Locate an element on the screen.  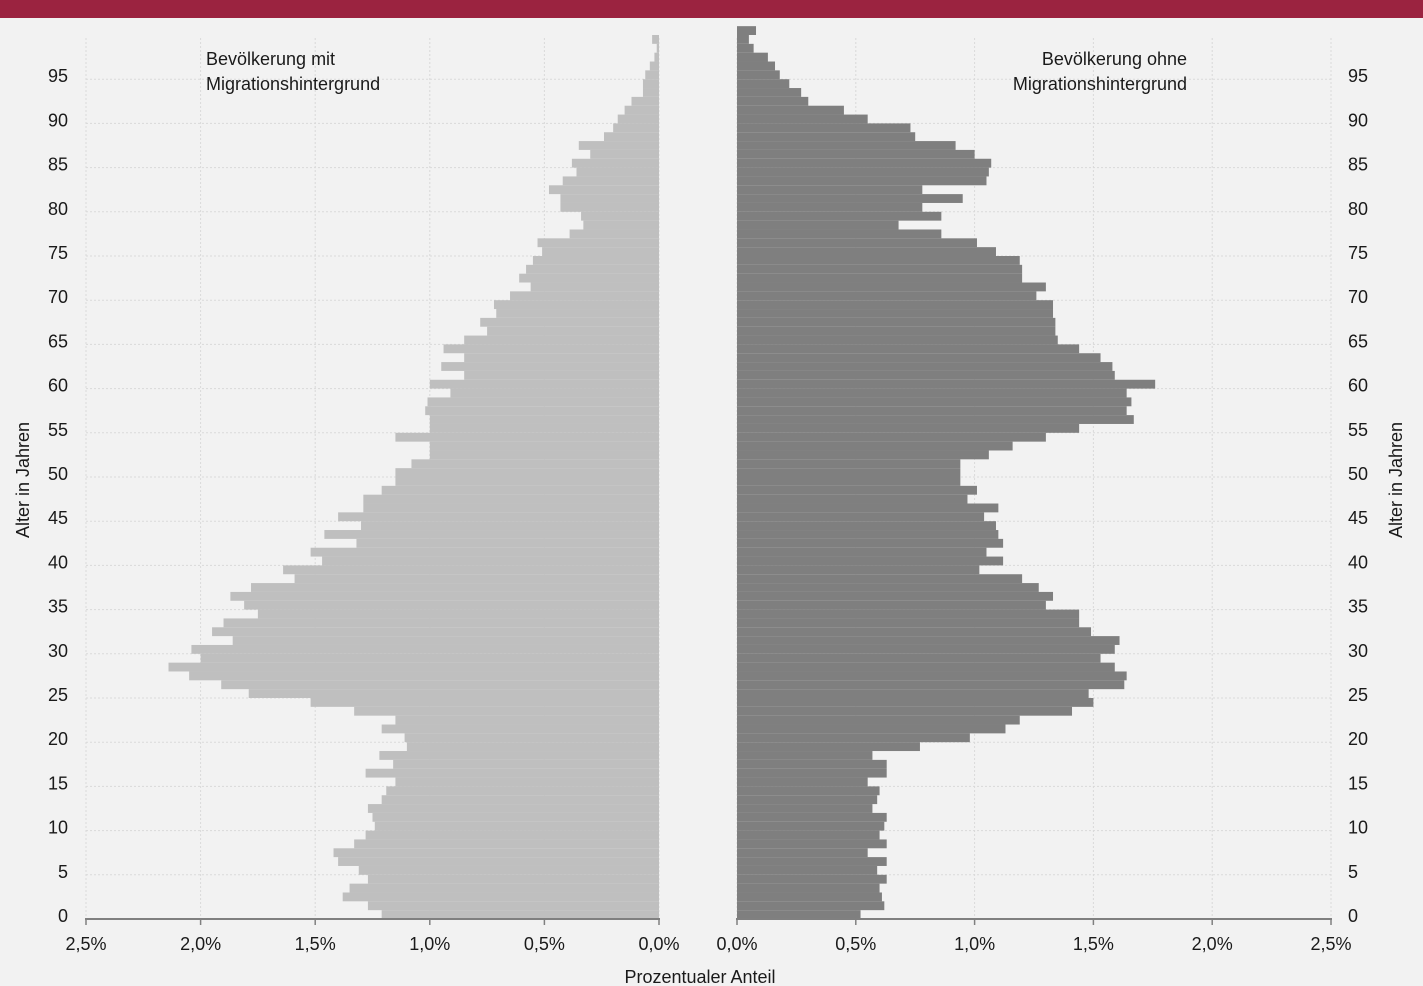
age-tick-label-right: 0 is located at coordinates (1353, 916).